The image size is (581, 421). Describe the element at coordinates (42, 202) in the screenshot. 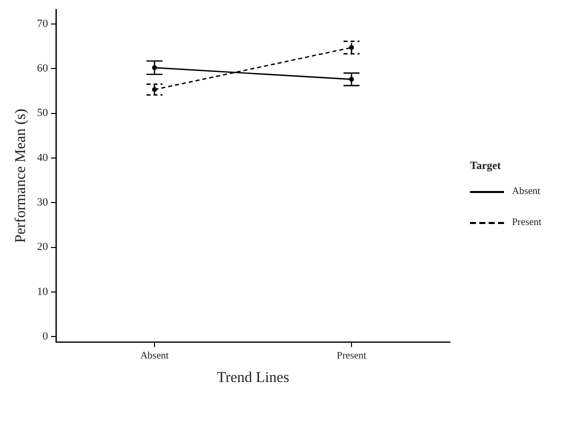

I see `y-tick-label: 30` at that location.